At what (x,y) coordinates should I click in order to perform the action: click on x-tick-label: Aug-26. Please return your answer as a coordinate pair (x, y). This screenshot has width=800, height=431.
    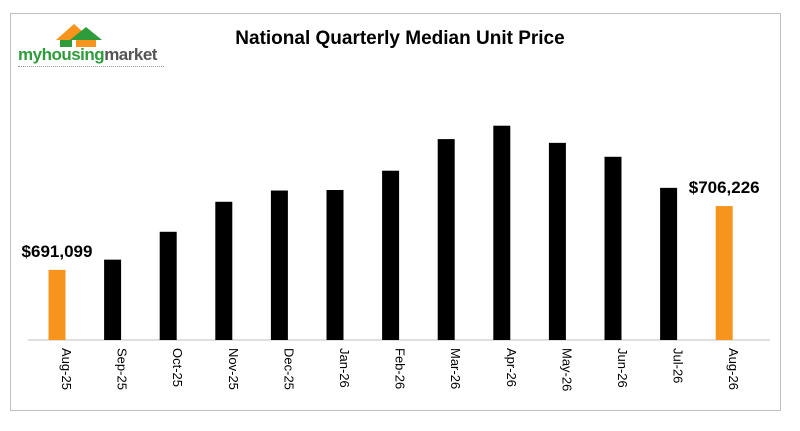
    Looking at the image, I should click on (733, 369).